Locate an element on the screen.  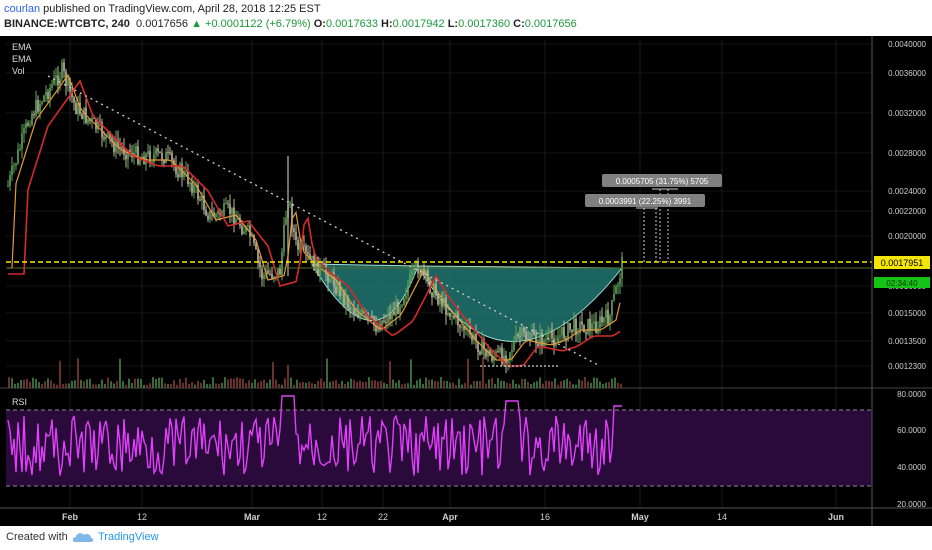
countdown-tag: 02:34:40 is located at coordinates (902, 283).